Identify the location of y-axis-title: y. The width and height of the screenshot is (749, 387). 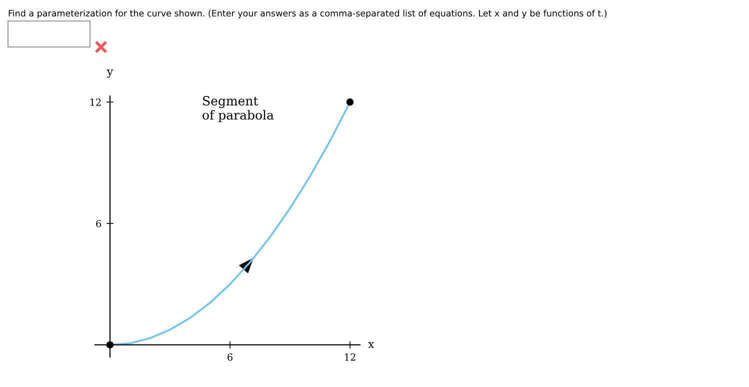
(110, 74).